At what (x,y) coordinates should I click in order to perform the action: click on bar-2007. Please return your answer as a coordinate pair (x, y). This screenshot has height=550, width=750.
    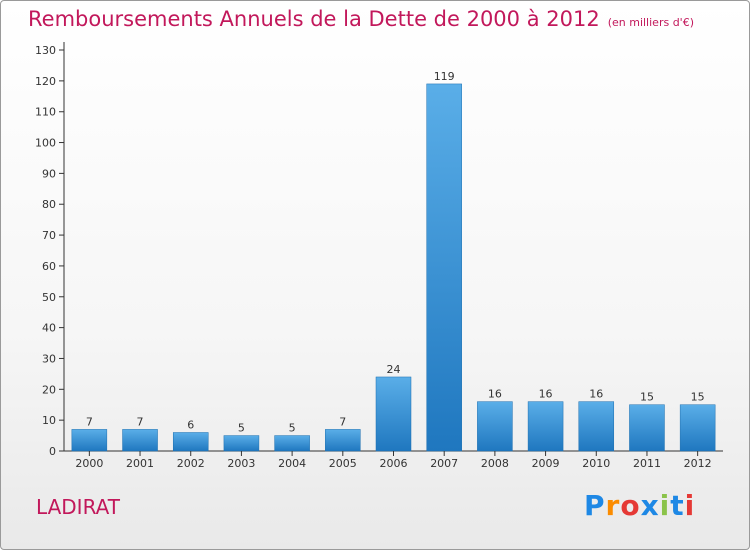
    Looking at the image, I should click on (444, 267).